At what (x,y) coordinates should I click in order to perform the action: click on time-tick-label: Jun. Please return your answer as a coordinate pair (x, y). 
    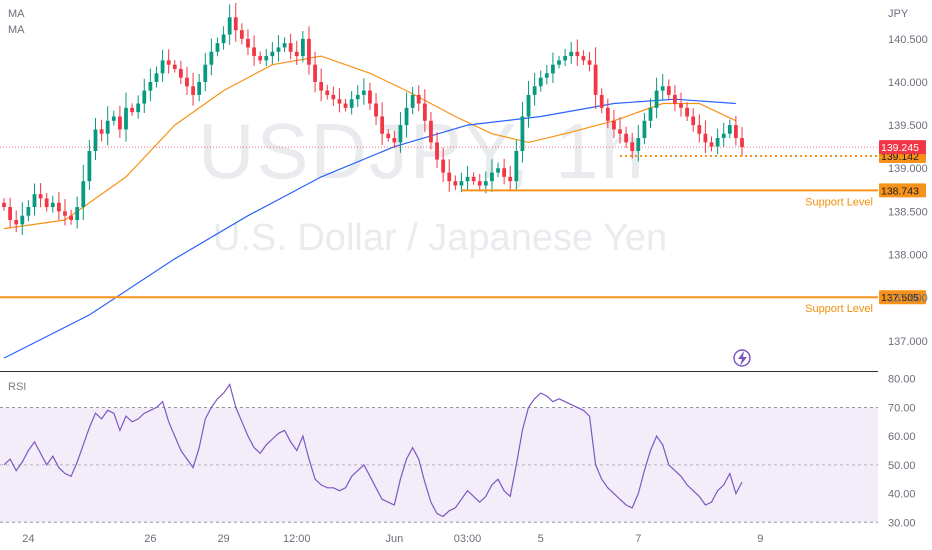
    Looking at the image, I should click on (394, 539).